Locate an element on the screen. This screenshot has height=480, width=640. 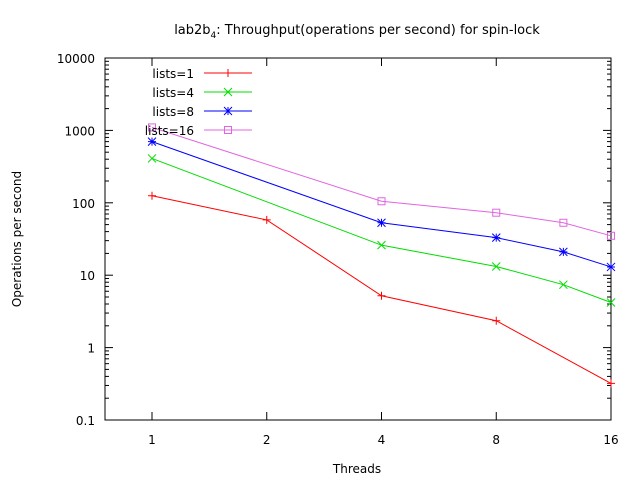
x-tick-label: 2 is located at coordinates (267, 440).